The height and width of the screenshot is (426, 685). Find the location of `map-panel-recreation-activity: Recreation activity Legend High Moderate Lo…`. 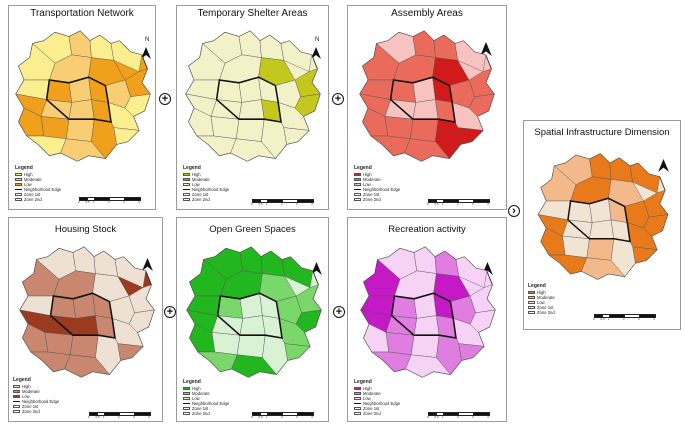

map-panel-recreation-activity: Recreation activity Legend High Moderate Lo… is located at coordinates (427, 319).